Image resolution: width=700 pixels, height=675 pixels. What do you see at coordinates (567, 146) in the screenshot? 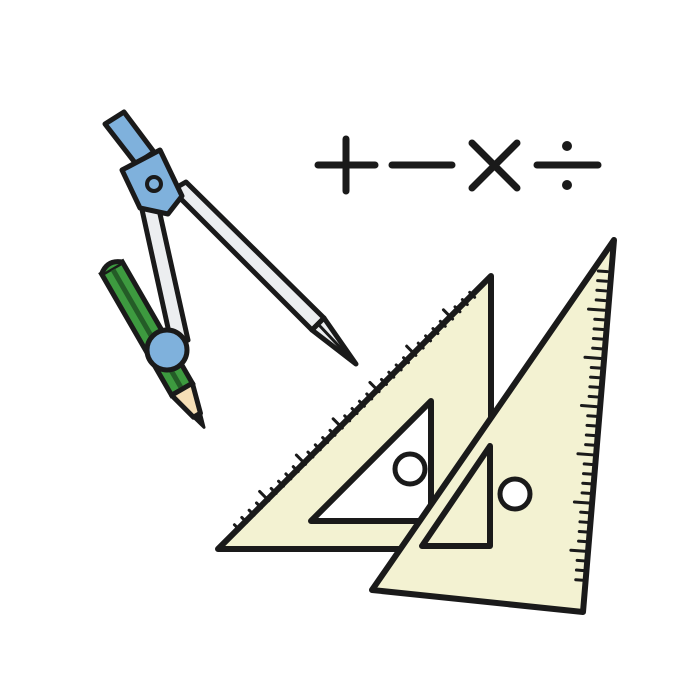
I see `divide-dot-top` at bounding box center [567, 146].